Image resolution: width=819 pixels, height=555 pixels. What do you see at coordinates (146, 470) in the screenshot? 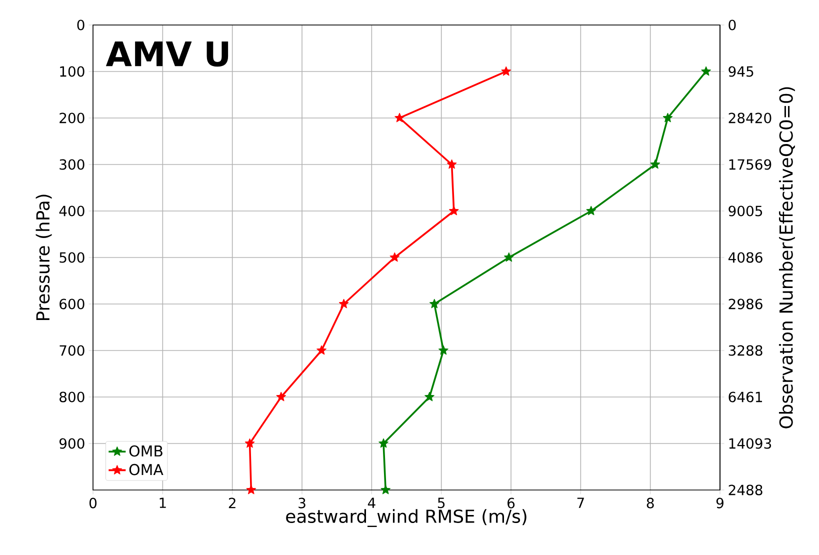
I see `legend-label: OMA` at bounding box center [146, 470].